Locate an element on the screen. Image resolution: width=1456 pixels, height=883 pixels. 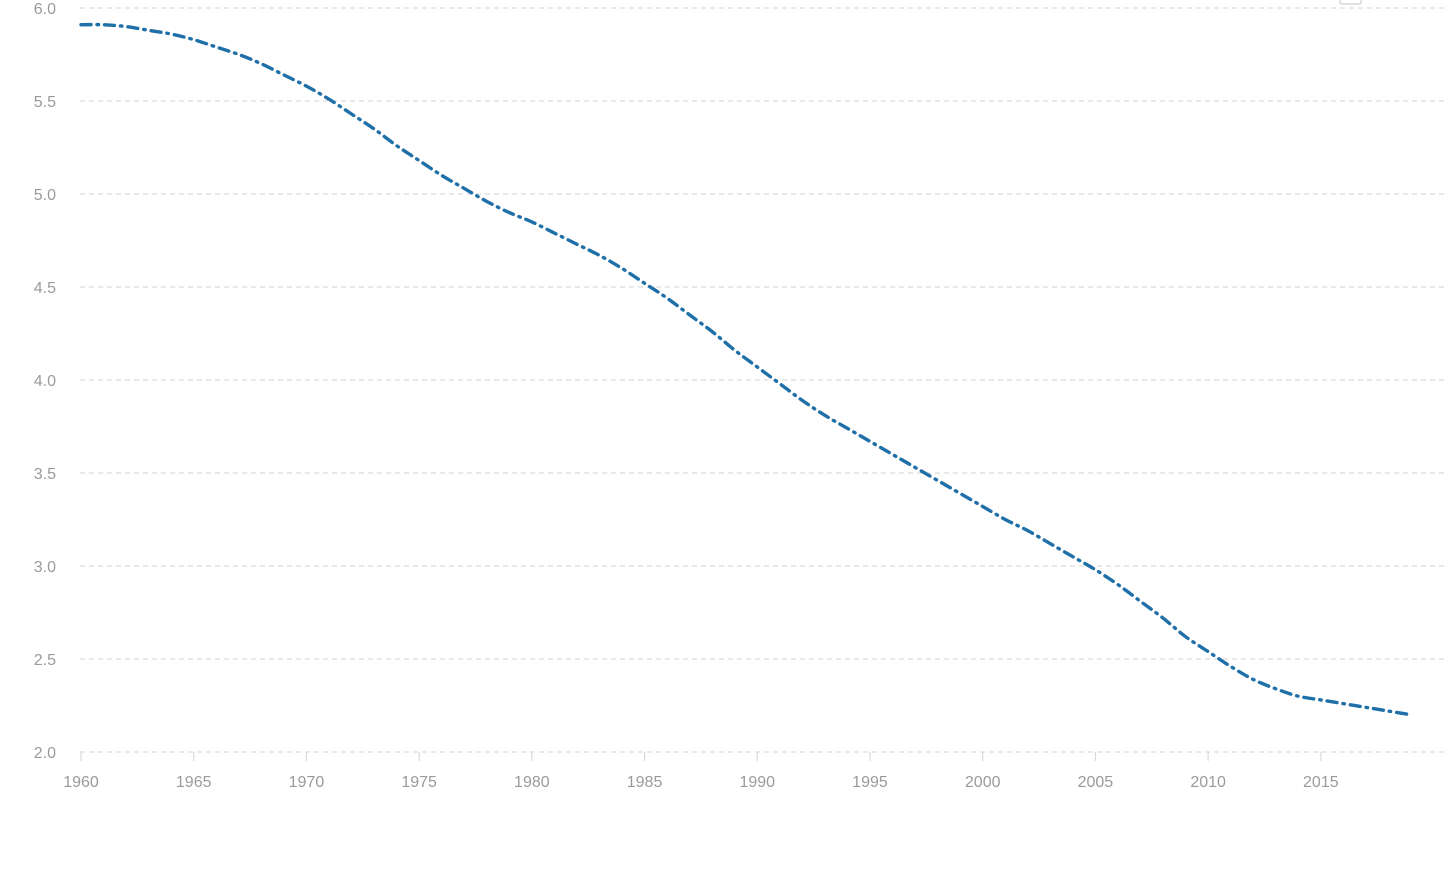
y-tick-label: 2.0 is located at coordinates (45, 753).